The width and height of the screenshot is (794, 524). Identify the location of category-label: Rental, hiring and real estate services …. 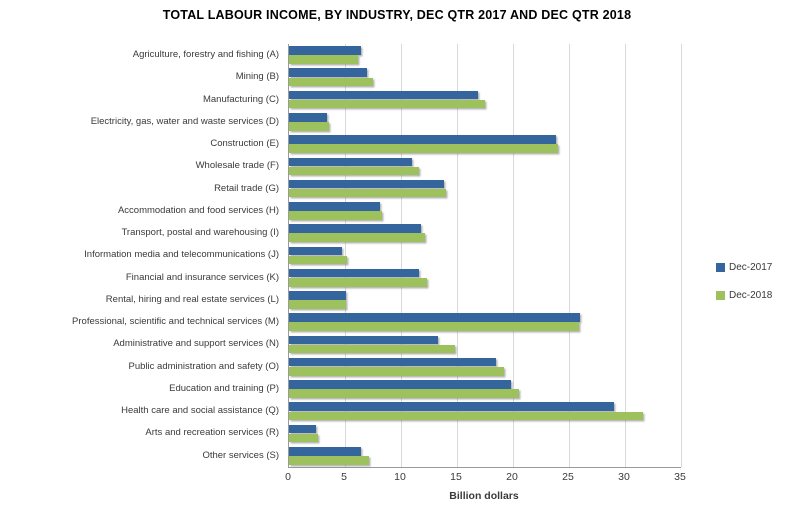
(192, 299).